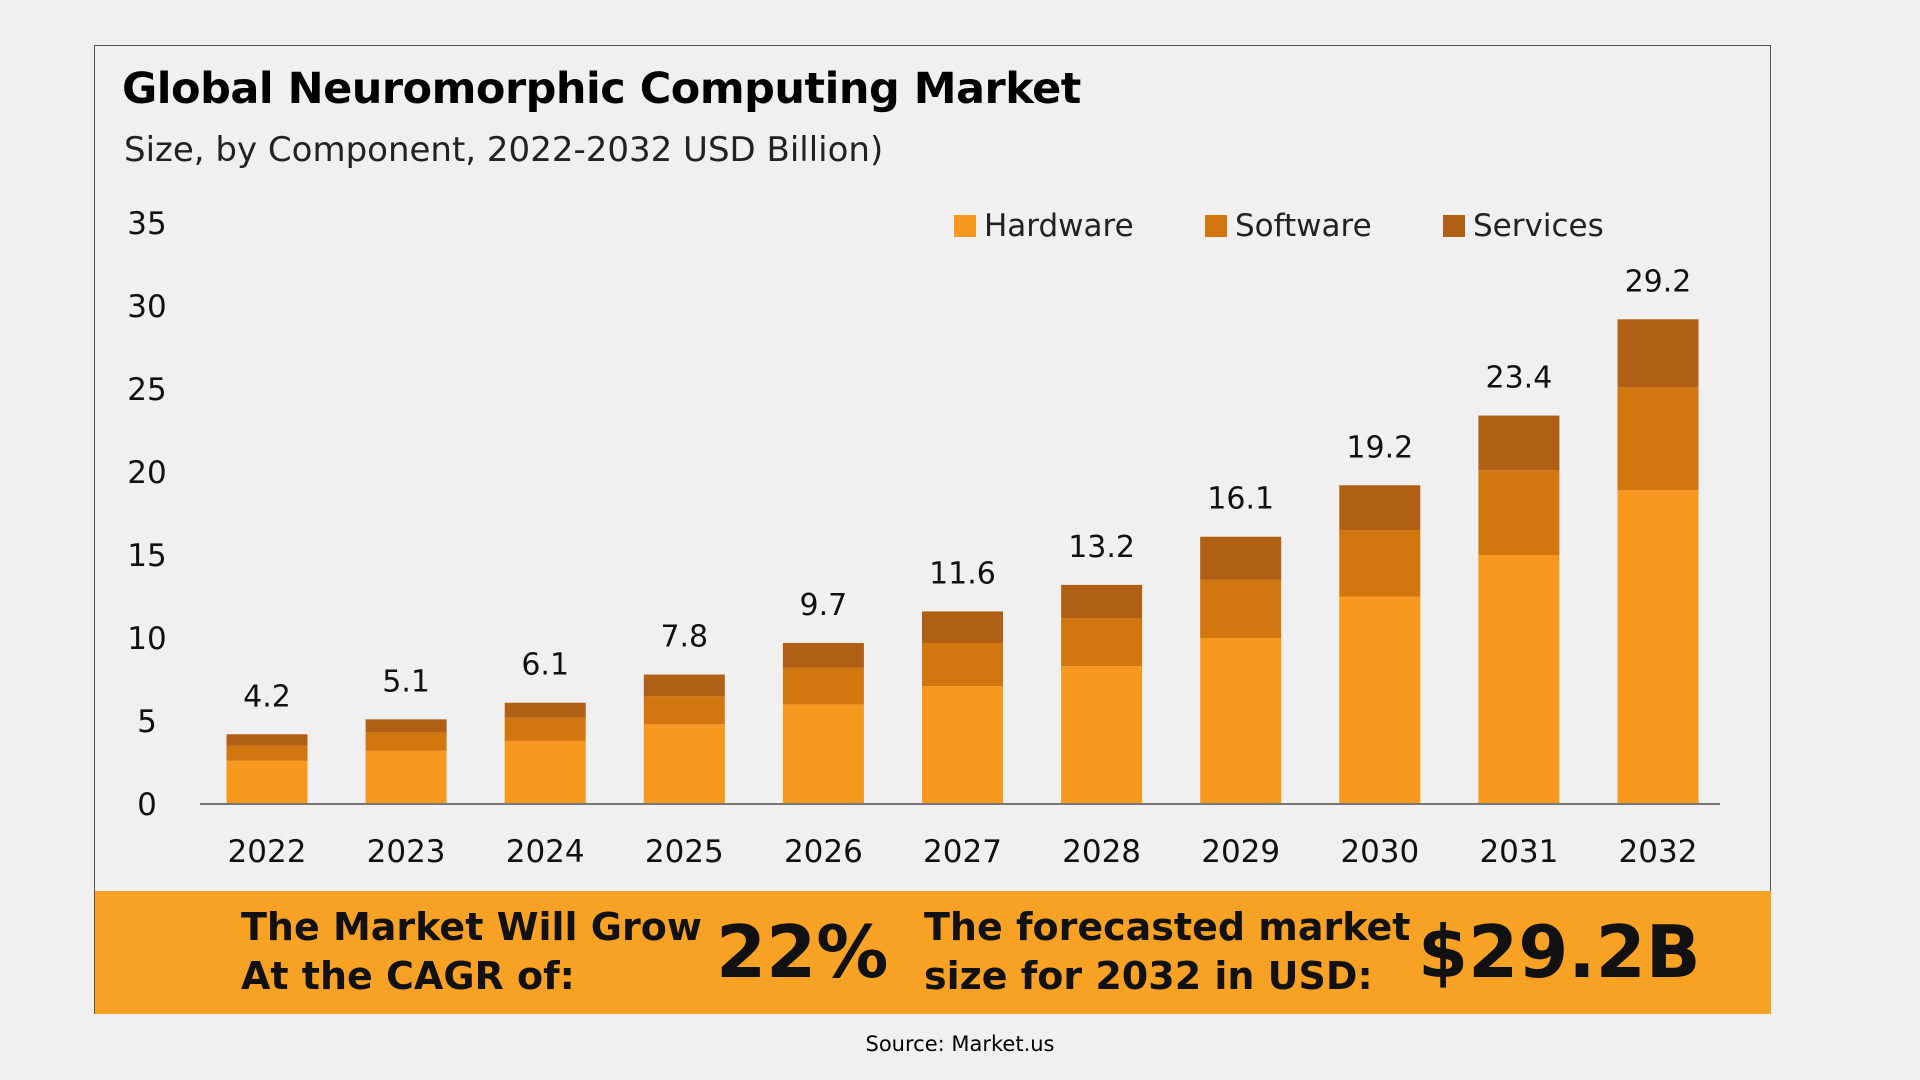 This screenshot has width=1920, height=1080. I want to click on data-label: 29.2, so click(1658, 281).